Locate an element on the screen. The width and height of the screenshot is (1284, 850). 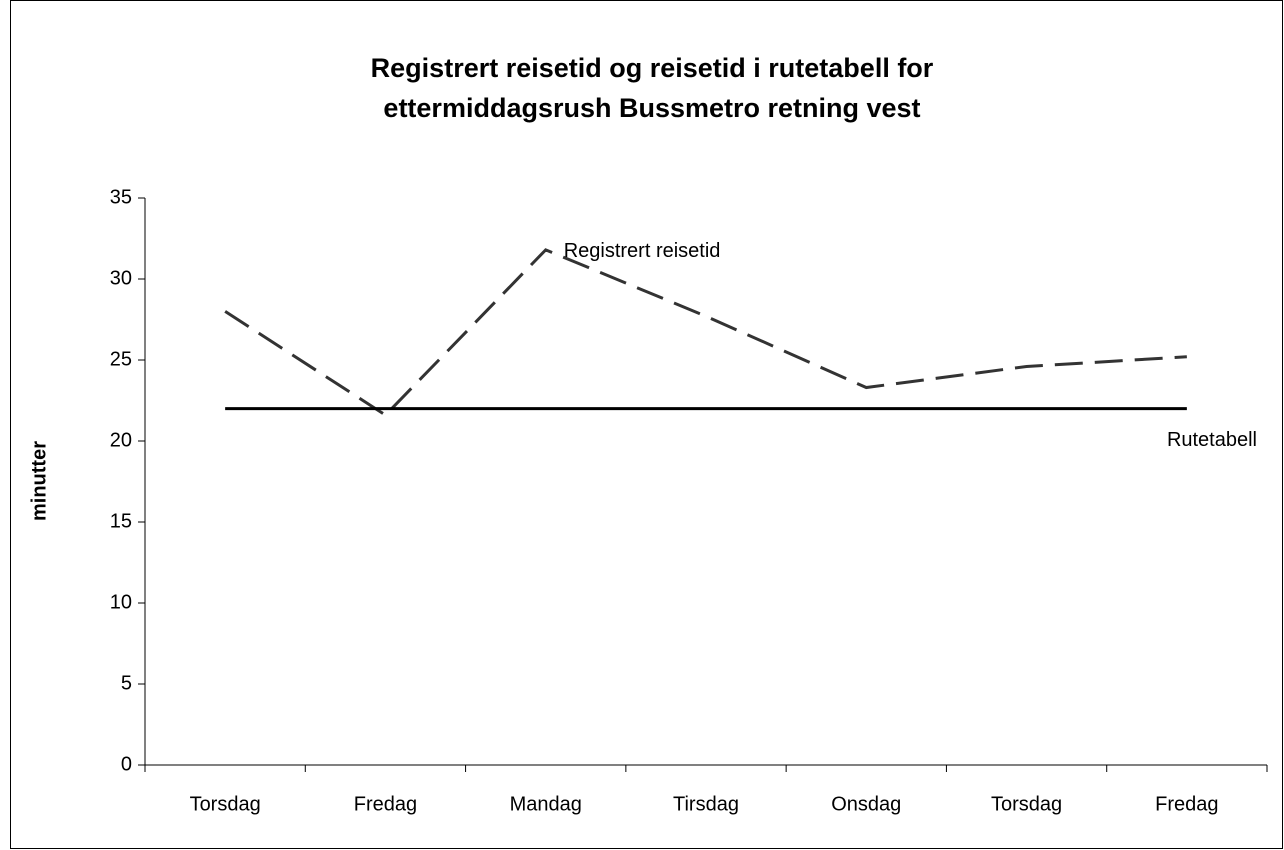
x-tick-label: Onsdag is located at coordinates (866, 804).